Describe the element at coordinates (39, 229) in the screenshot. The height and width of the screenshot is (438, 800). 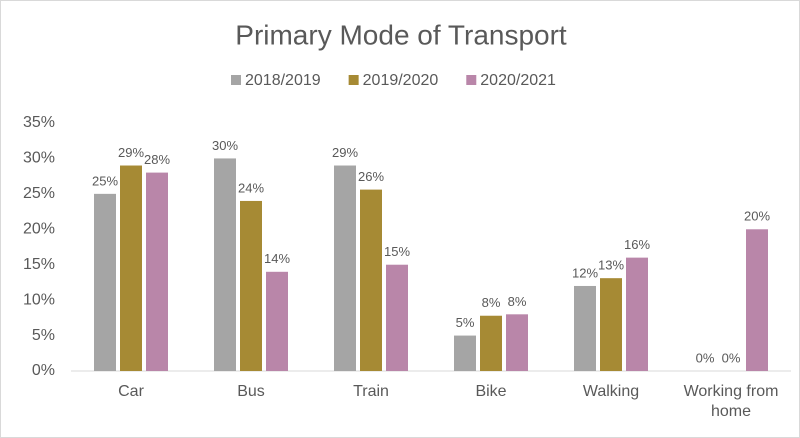
I see `y-tick-label: 20%` at that location.